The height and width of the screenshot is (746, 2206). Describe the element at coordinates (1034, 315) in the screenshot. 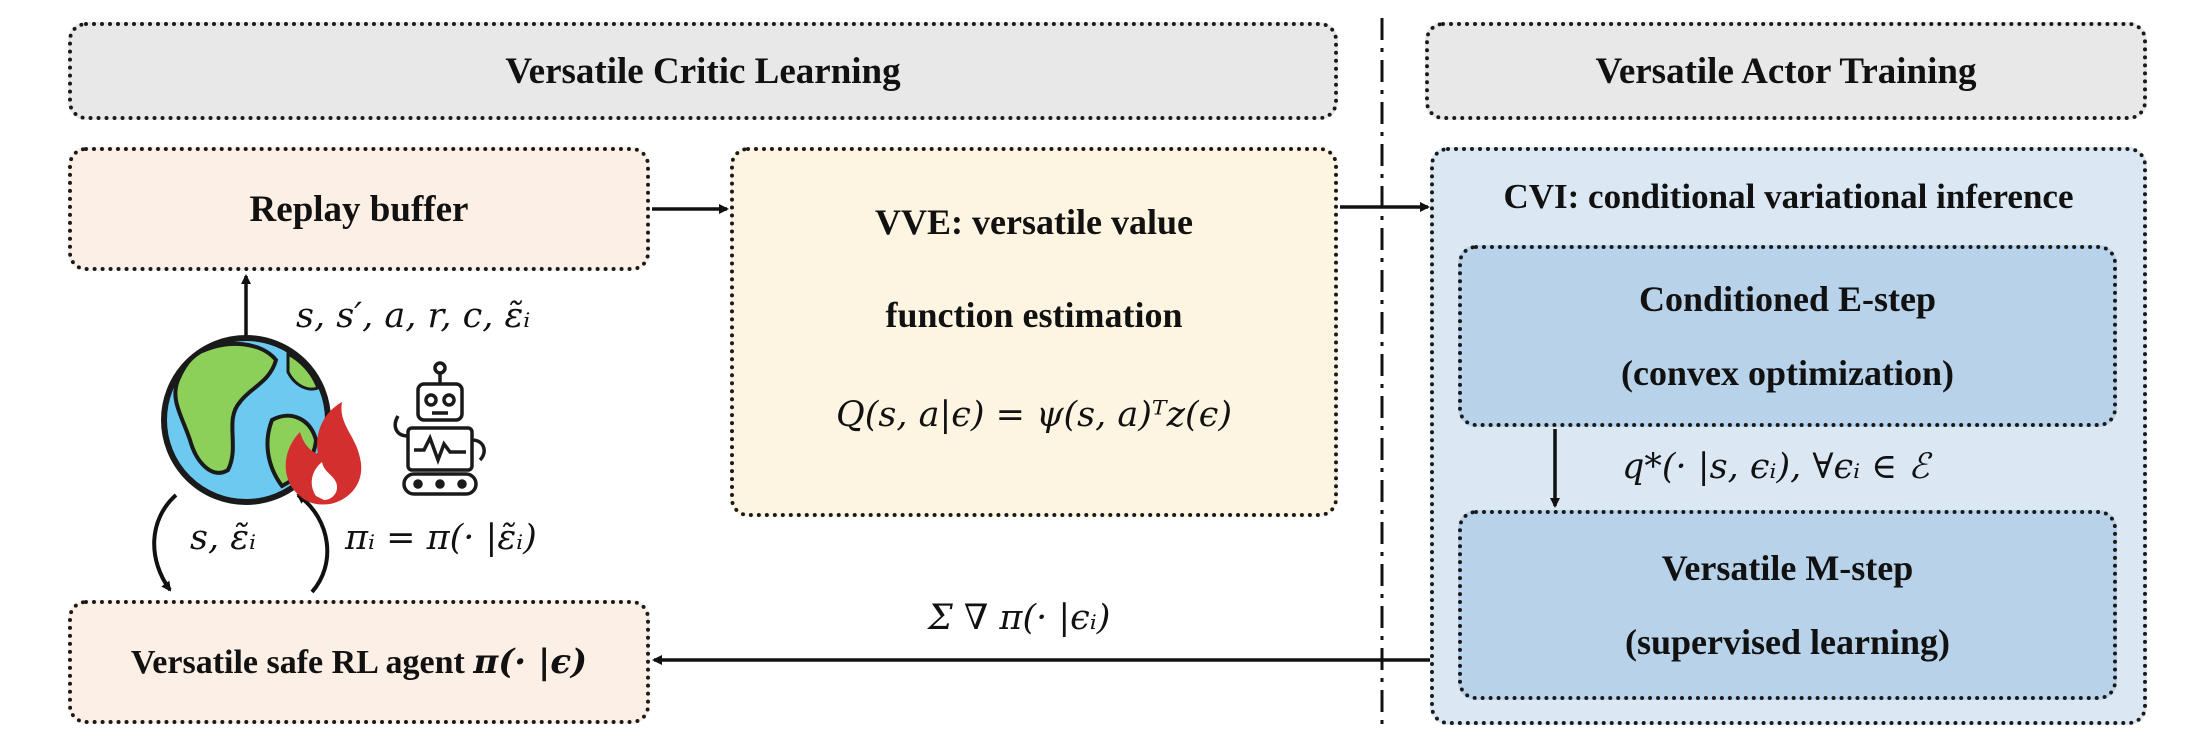

I see `vve-title-line2: function estimation` at that location.